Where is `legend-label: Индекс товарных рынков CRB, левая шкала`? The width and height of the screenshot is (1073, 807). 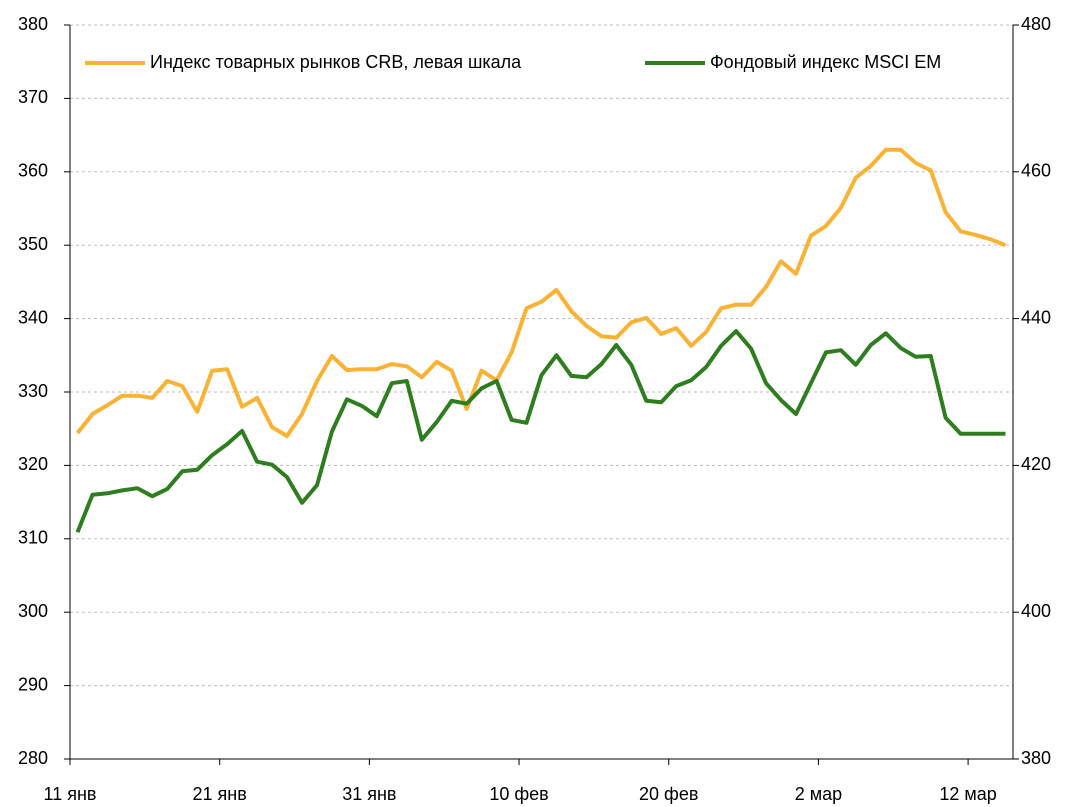
legend-label: Индекс товарных рынков CRB, левая шкала is located at coordinates (336, 62).